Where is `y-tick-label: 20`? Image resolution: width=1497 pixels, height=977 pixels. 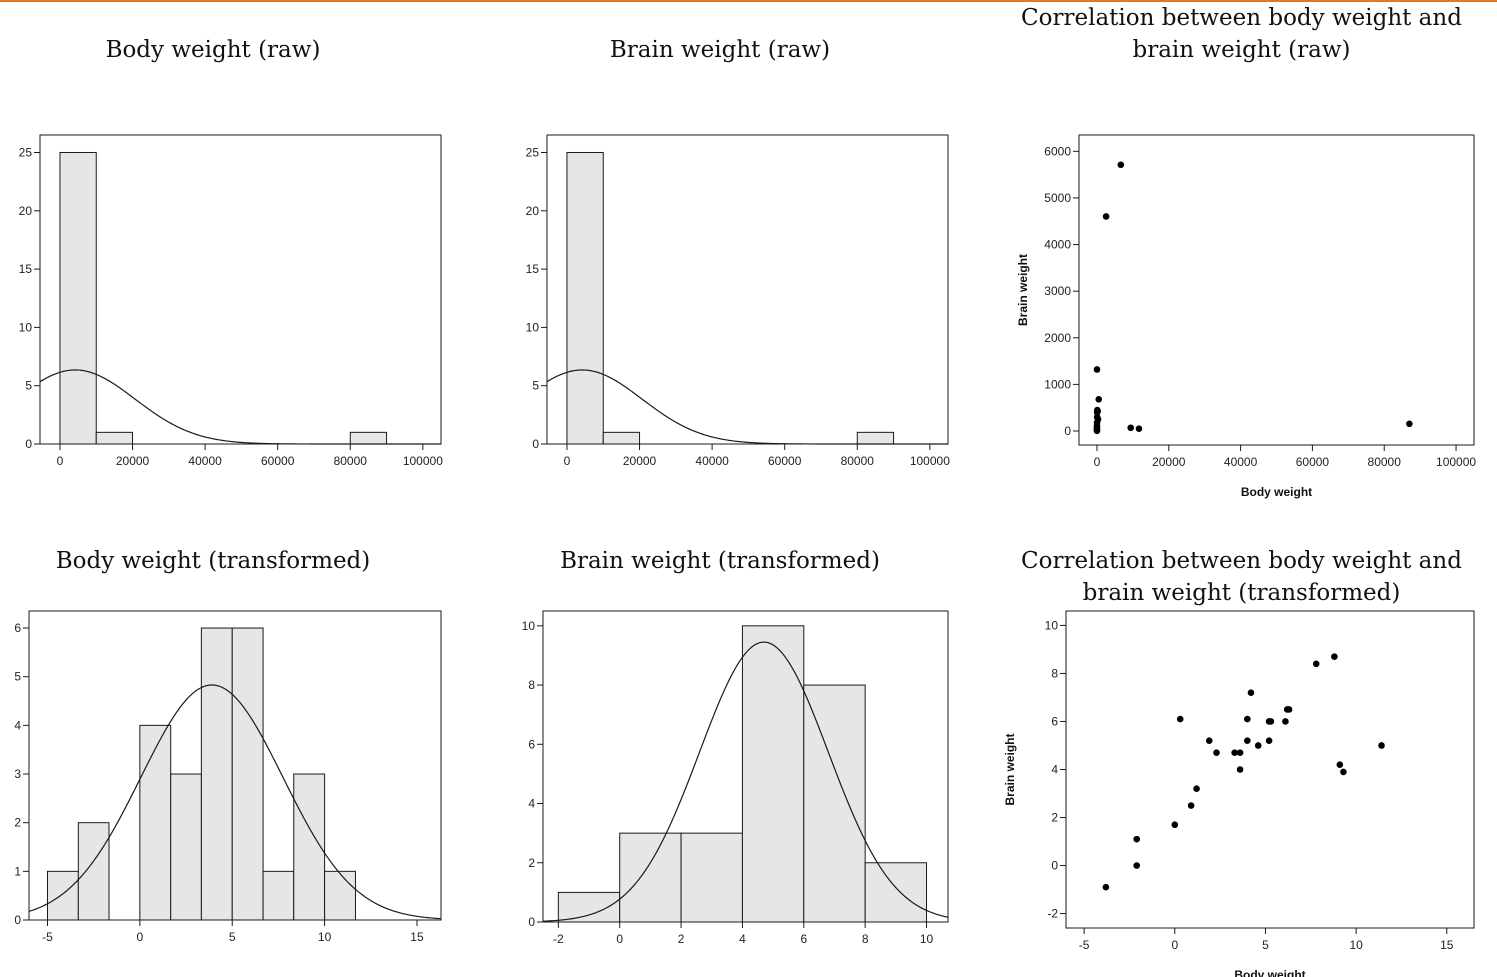 y-tick-label: 20 is located at coordinates (533, 211).